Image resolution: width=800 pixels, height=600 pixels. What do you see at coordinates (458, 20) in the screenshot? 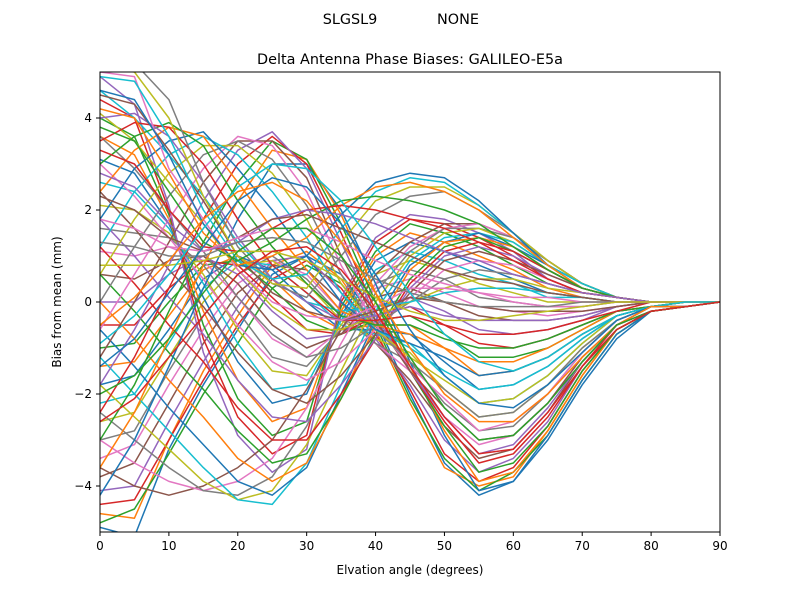
I see `suptitle-right: NONE` at bounding box center [458, 20].